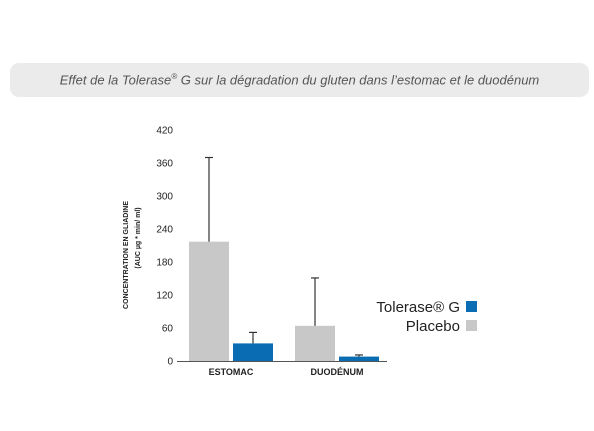 The image size is (594, 431). Describe the element at coordinates (164, 263) in the screenshot. I see `y-tick-label: 180` at that location.